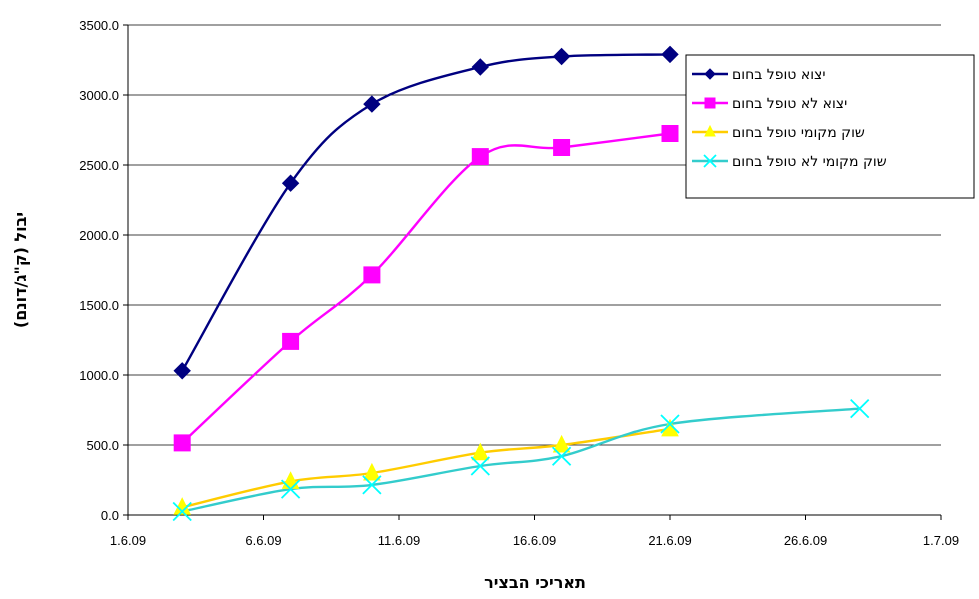 The width and height of the screenshot is (979, 599). What do you see at coordinates (399, 540) in the screenshot?
I see `x-tick-label: 11.6.09` at bounding box center [399, 540].